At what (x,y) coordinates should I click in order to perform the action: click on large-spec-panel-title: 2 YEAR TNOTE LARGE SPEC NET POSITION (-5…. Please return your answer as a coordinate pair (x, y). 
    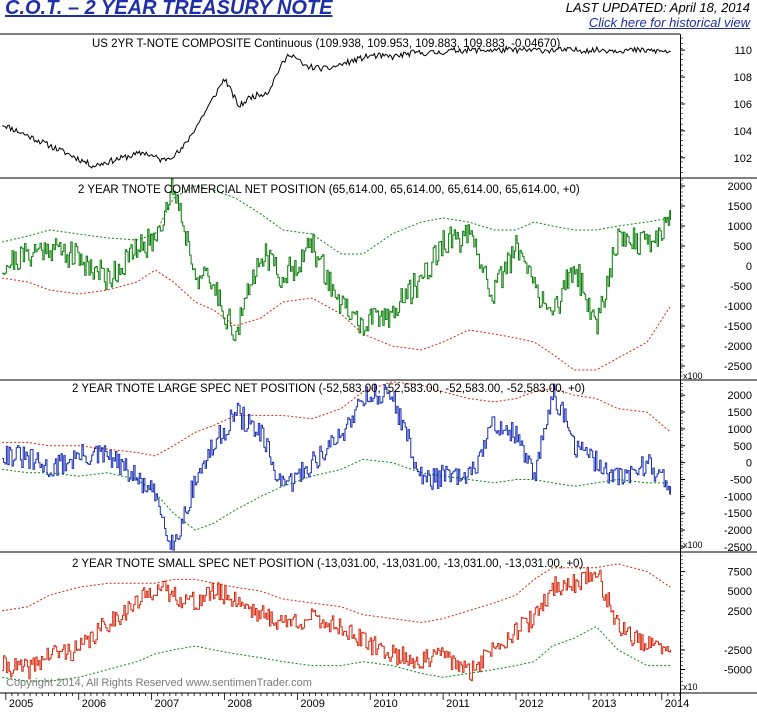
    Looking at the image, I should click on (328, 389).